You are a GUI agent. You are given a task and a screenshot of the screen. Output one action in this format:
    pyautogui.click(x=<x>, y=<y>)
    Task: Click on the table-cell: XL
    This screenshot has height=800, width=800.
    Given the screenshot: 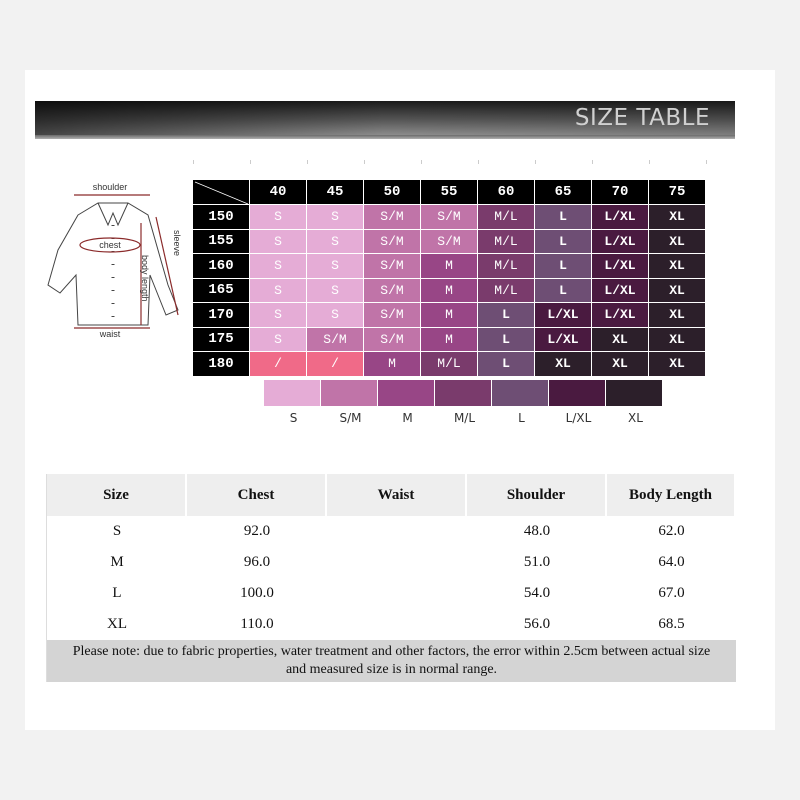 What is the action you would take?
    pyautogui.click(x=117, y=624)
    